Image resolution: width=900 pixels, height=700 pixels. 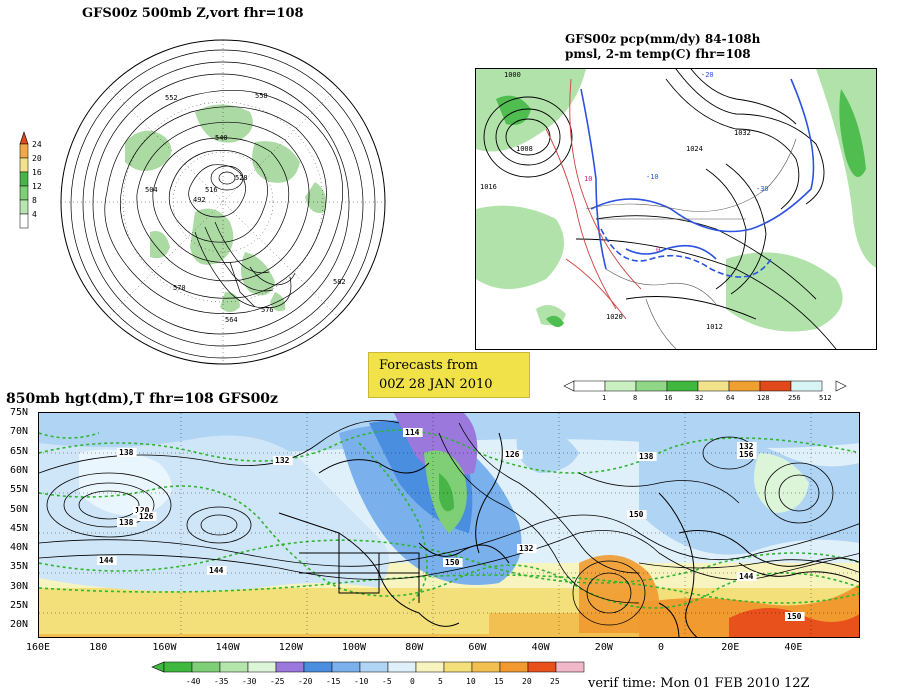 I want to click on na-temp-label: -30, so click(x=762, y=189).